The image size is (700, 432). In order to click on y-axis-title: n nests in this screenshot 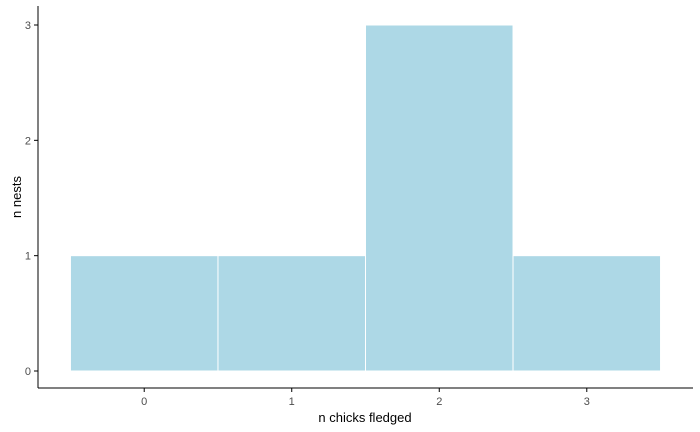, I will do `click(16, 197)`.